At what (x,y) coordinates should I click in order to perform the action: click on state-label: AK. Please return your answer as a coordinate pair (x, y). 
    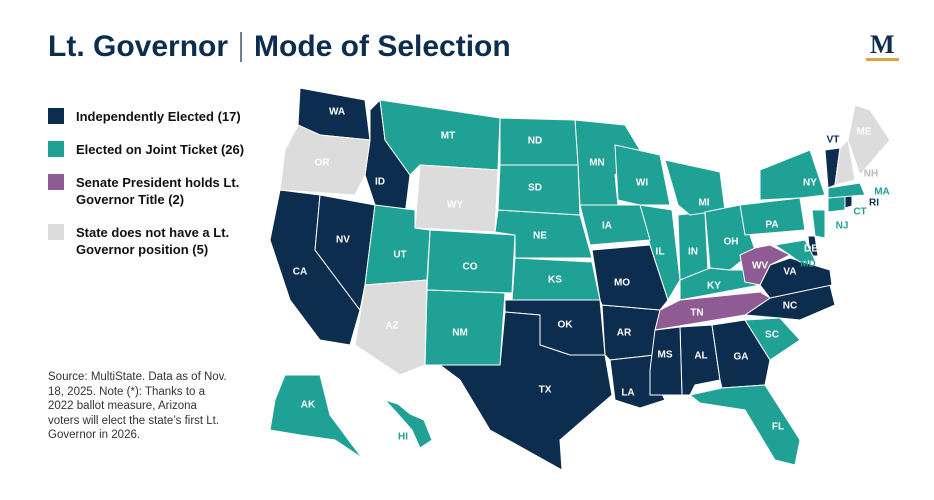
    Looking at the image, I should click on (308, 405).